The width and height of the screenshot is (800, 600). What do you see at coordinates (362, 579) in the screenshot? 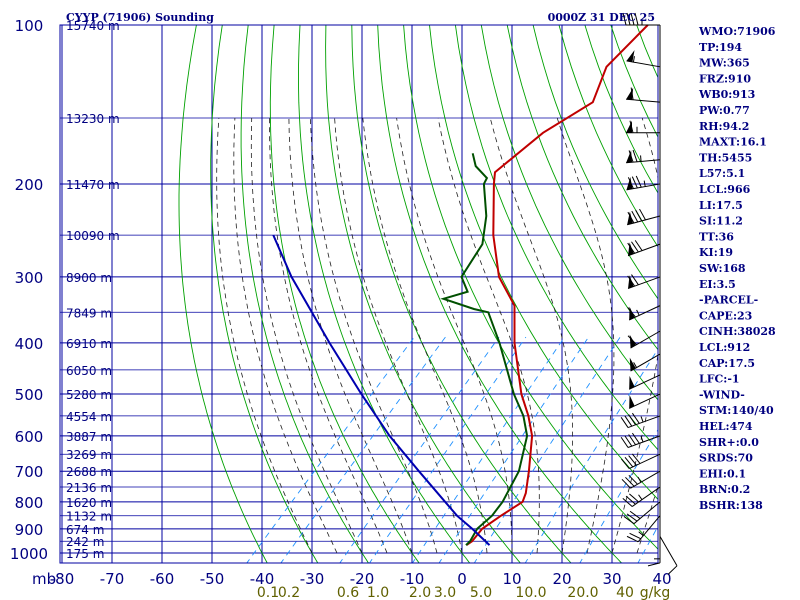
I see `temp-tick--20: -20` at bounding box center [362, 579].